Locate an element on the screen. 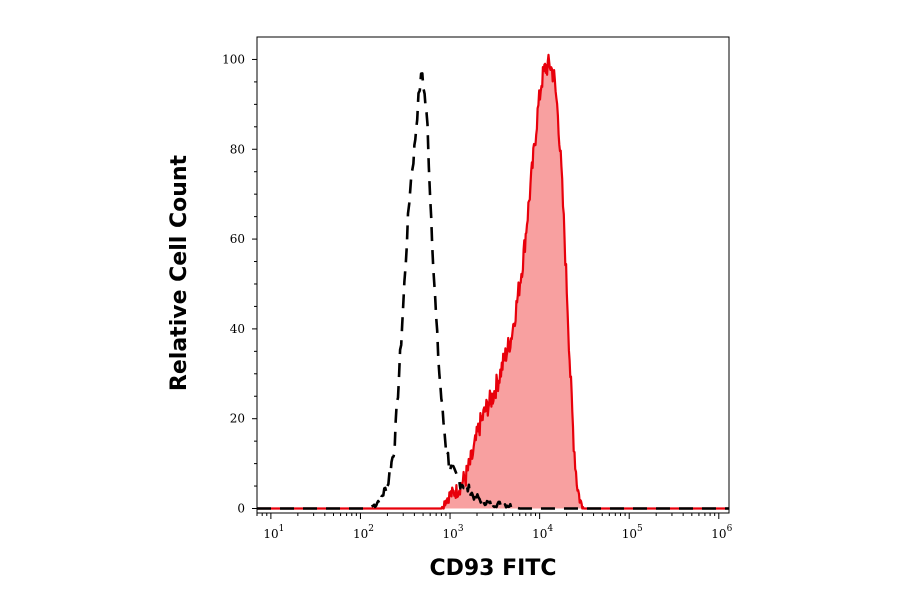 This screenshot has width=900, height=594. y-tick-label: 0 is located at coordinates (241, 509).